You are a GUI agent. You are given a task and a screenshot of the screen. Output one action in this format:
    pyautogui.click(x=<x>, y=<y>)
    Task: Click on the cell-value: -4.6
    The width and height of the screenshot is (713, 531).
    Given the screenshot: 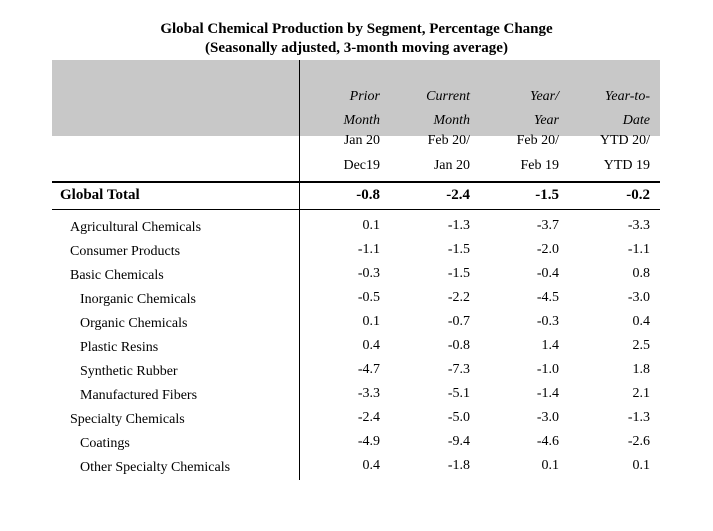 What is the action you would take?
    pyautogui.click(x=547, y=441)
    